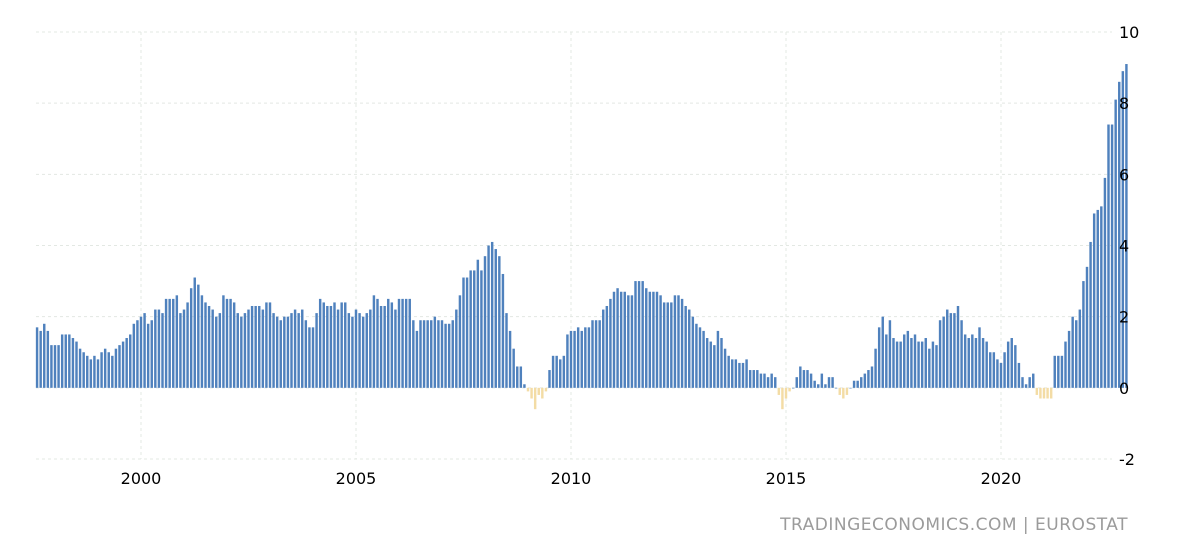 The height and width of the screenshot is (559, 1200). What do you see at coordinates (1001, 478) in the screenshot?
I see `x-tick-label: 2020` at bounding box center [1001, 478].